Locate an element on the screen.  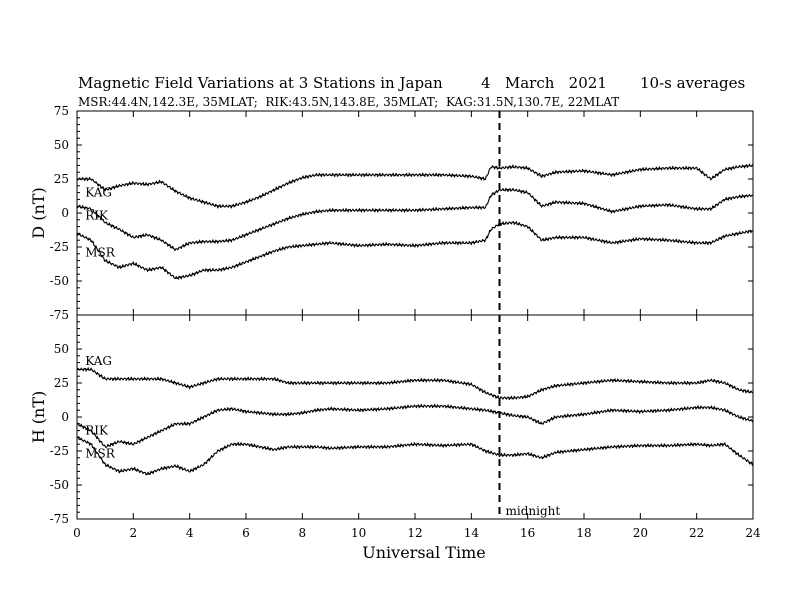
x-tick-label: 16 is located at coordinates (527, 533).